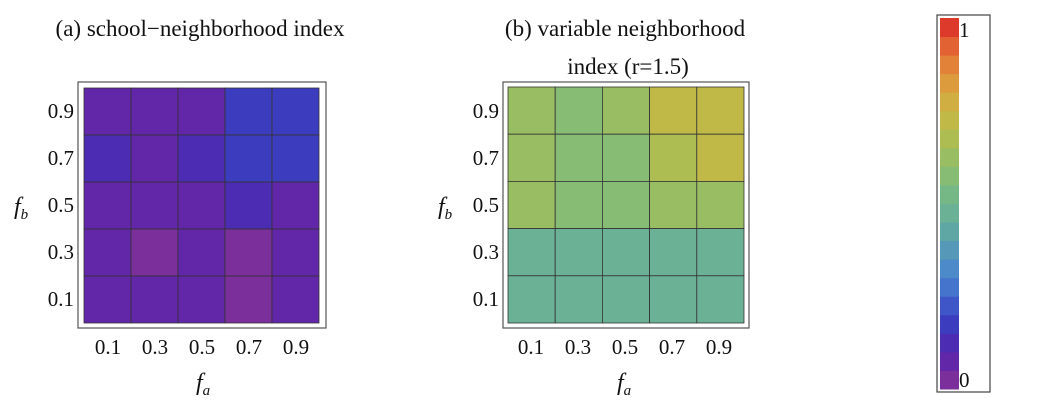 This screenshot has height=411, width=1050. Describe the element at coordinates (625, 28) in the screenshot. I see `panel-b-title-line-1: (b) variable neighborhood` at that location.